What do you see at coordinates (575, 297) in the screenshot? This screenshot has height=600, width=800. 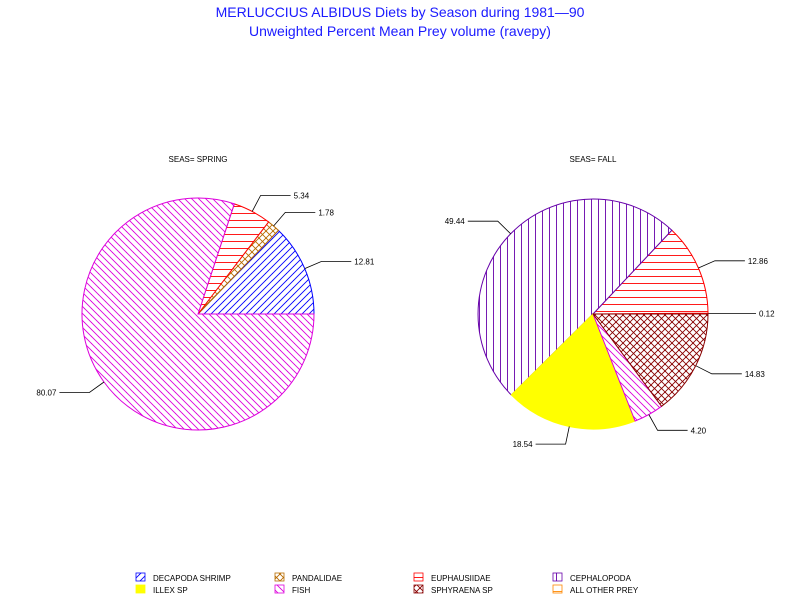 I see `slice-cephalopoda` at bounding box center [575, 297].